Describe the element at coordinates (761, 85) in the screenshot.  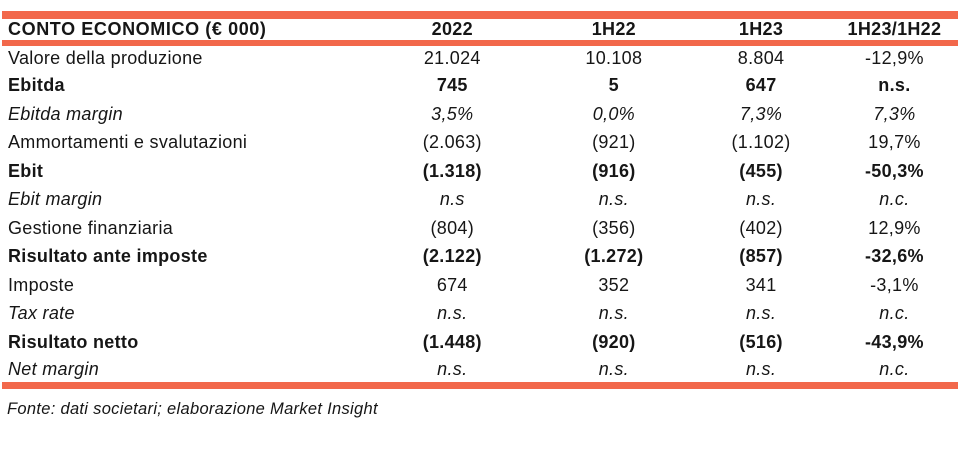
I see `cell-value: 647` at that location.